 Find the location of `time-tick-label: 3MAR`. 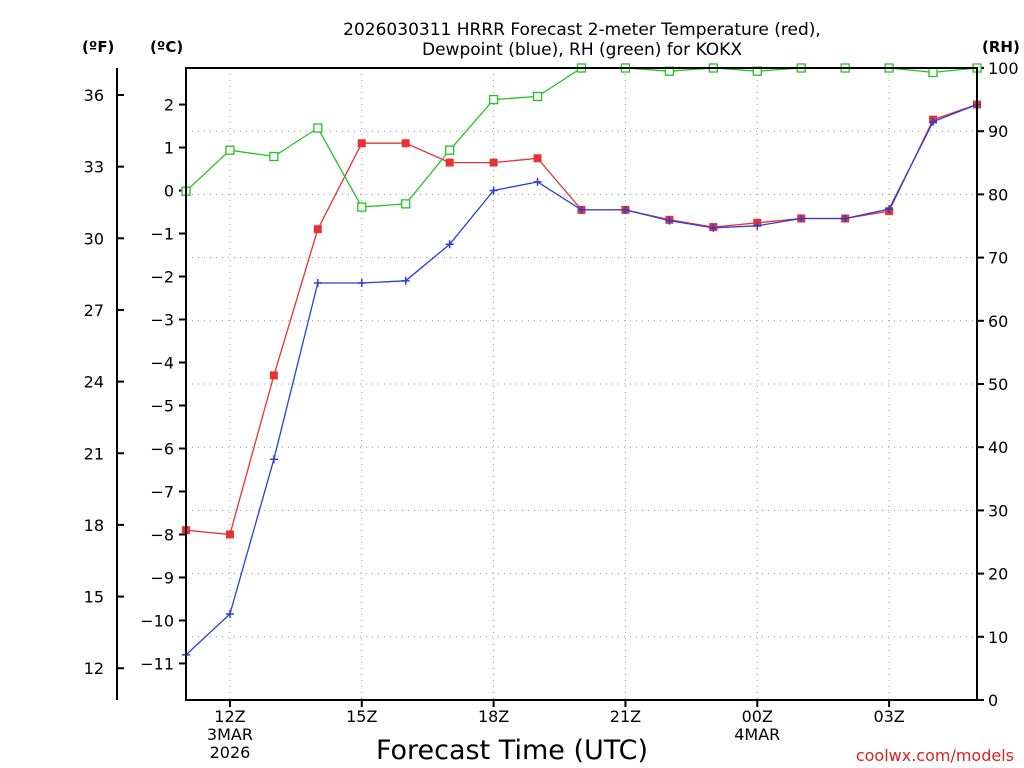

time-tick-label: 3MAR is located at coordinates (230, 734).